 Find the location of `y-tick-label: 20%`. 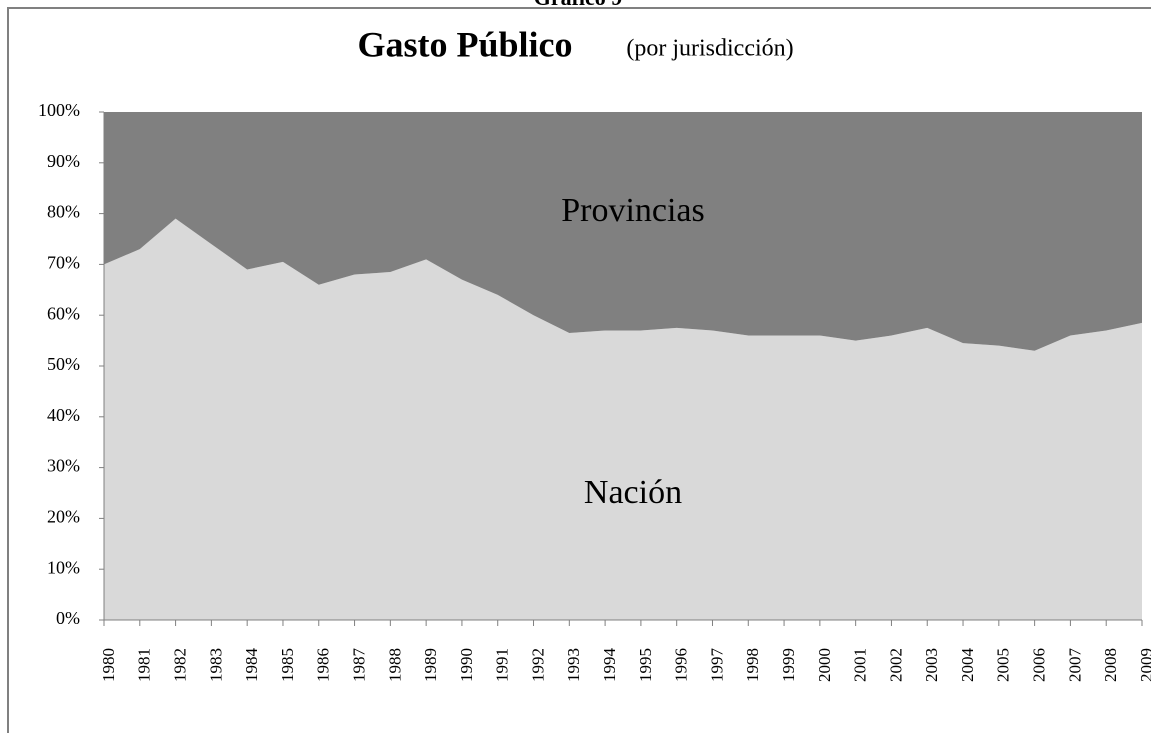

y-tick-label: 20% is located at coordinates (63, 517).